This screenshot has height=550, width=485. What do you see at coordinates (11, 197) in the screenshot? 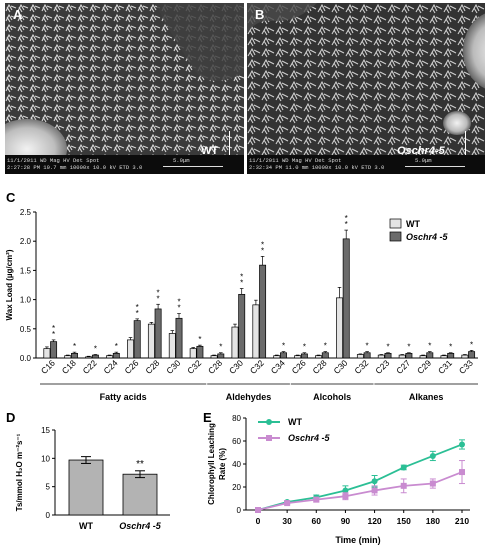
I see `panel-c-label: C` at bounding box center [11, 197].